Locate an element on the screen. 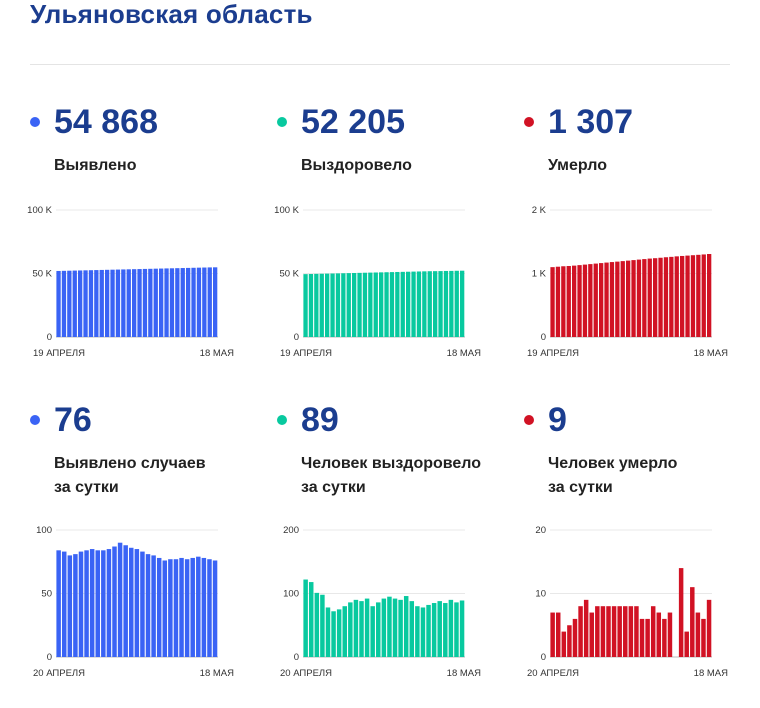  x-start-label: 20 АПРЕЛЯ is located at coordinates (59, 673).